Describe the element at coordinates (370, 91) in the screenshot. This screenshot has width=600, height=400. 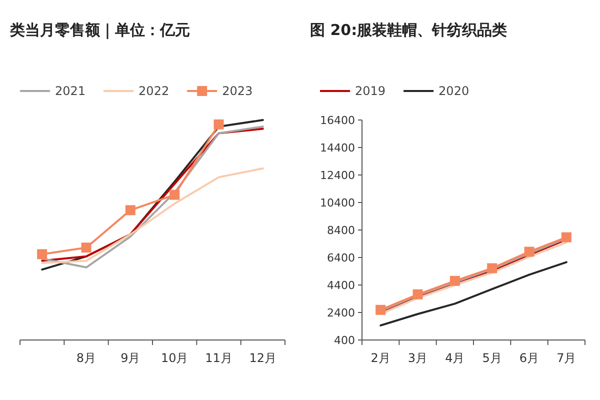
I see `legend-label: 2019` at that location.